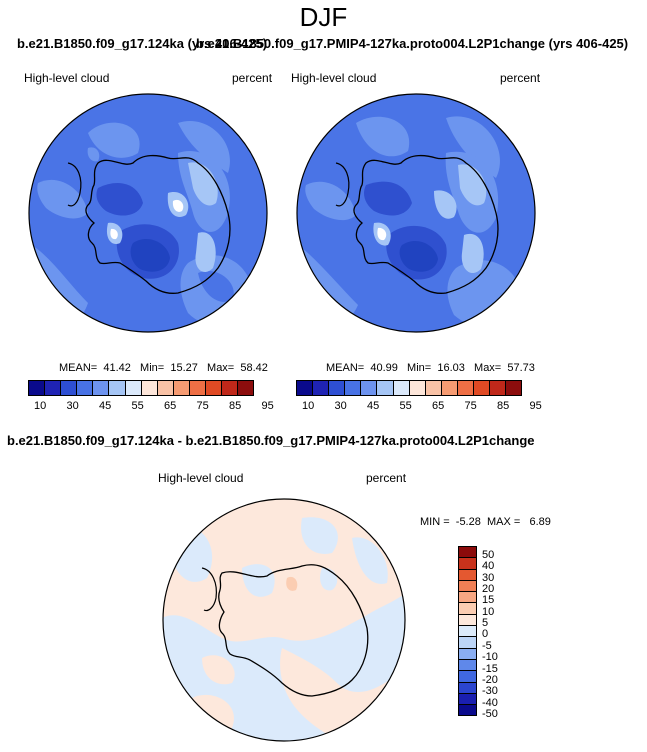  Describe the element at coordinates (451, 368) in the screenshot. I see `min-value: 16.03` at that location.